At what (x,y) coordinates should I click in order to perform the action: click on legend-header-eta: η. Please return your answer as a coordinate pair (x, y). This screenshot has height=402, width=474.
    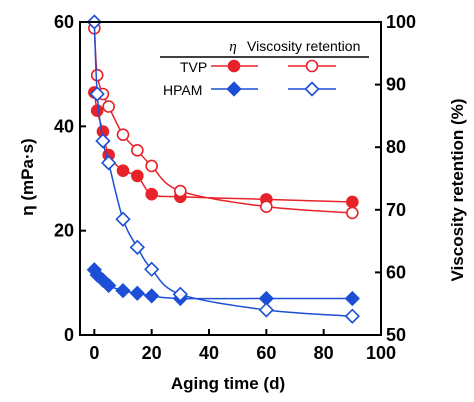
    Looking at the image, I should click on (232, 47).